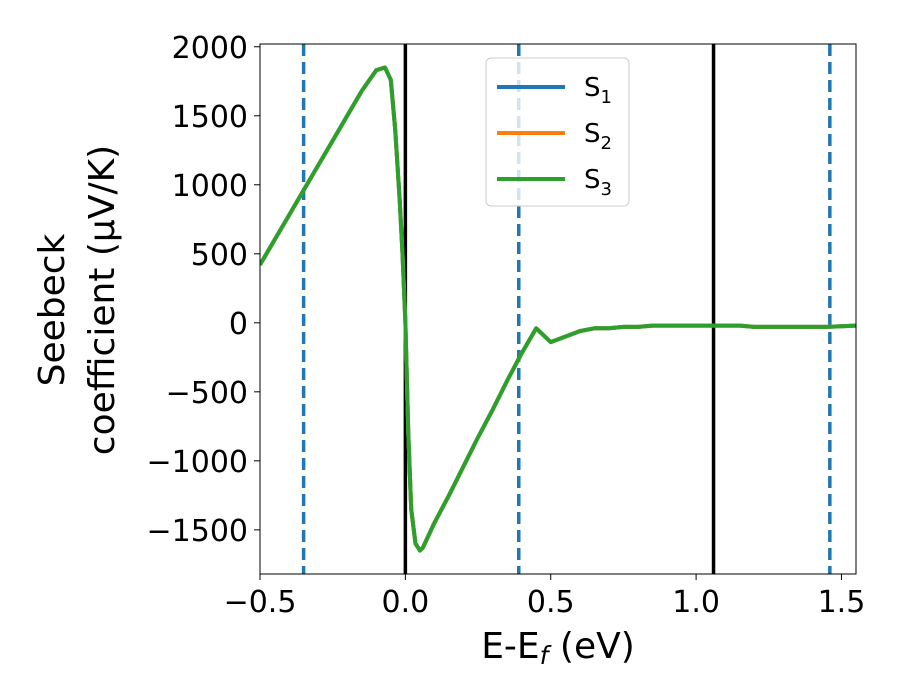 The width and height of the screenshot is (900, 700). I want to click on x-tick-label: 0.0, so click(406, 602).